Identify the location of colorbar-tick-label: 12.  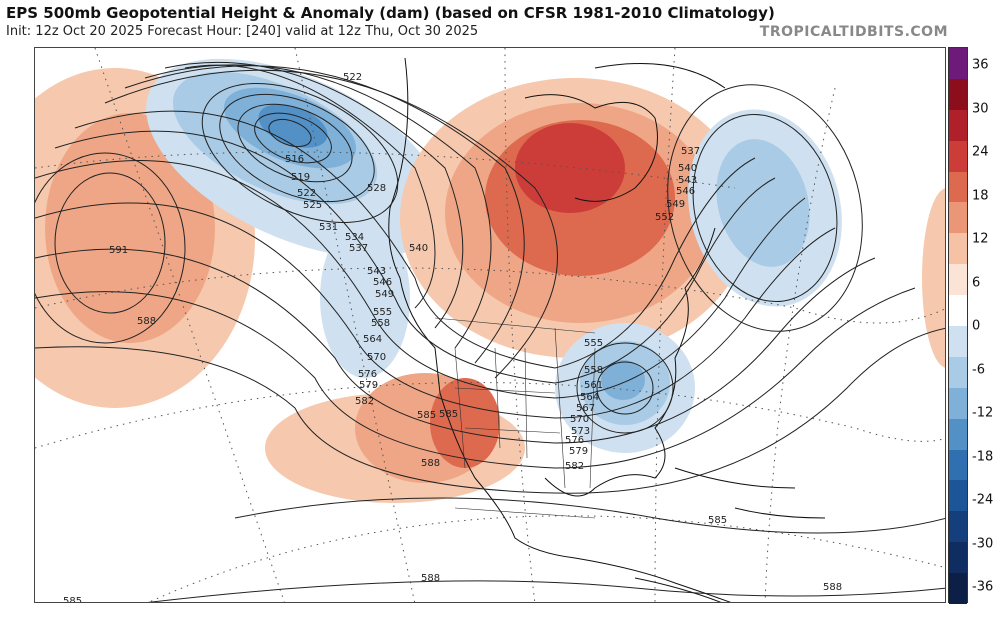
(980, 239).